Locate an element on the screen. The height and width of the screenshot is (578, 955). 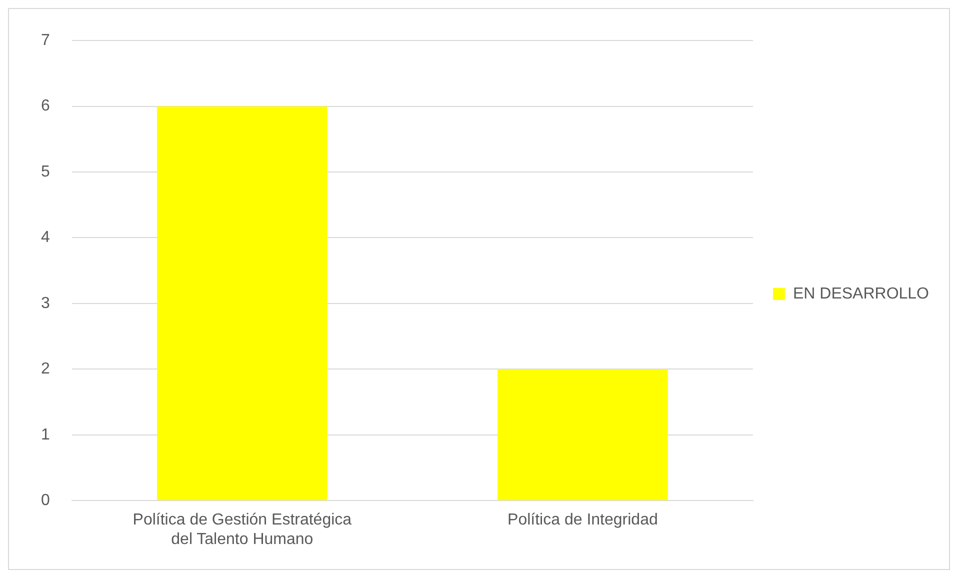
y-tick-label: 6 is located at coordinates (45, 106).